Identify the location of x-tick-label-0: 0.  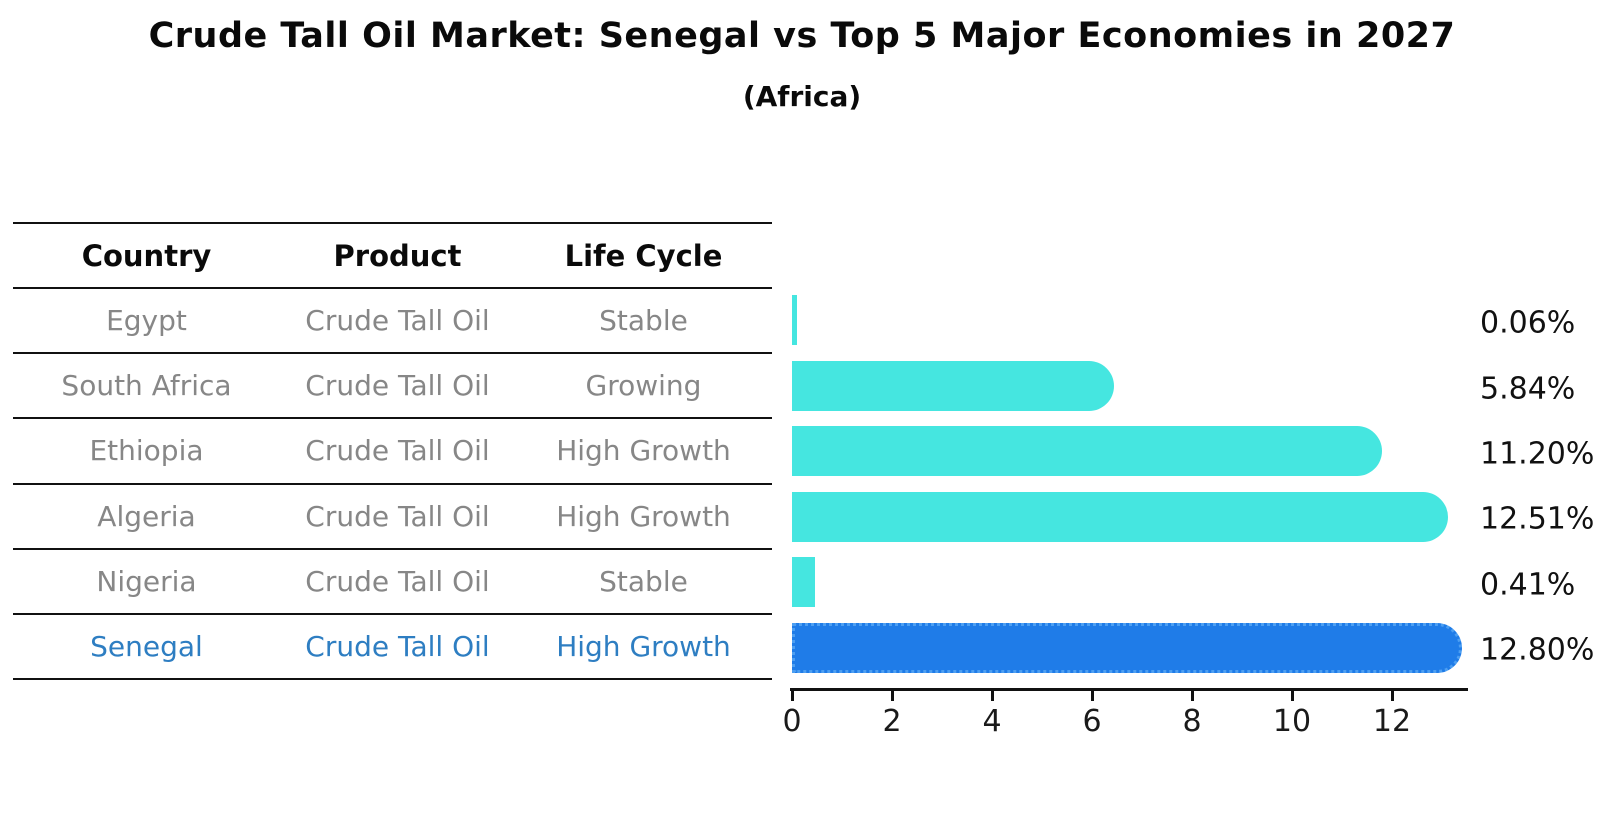
(792, 721).